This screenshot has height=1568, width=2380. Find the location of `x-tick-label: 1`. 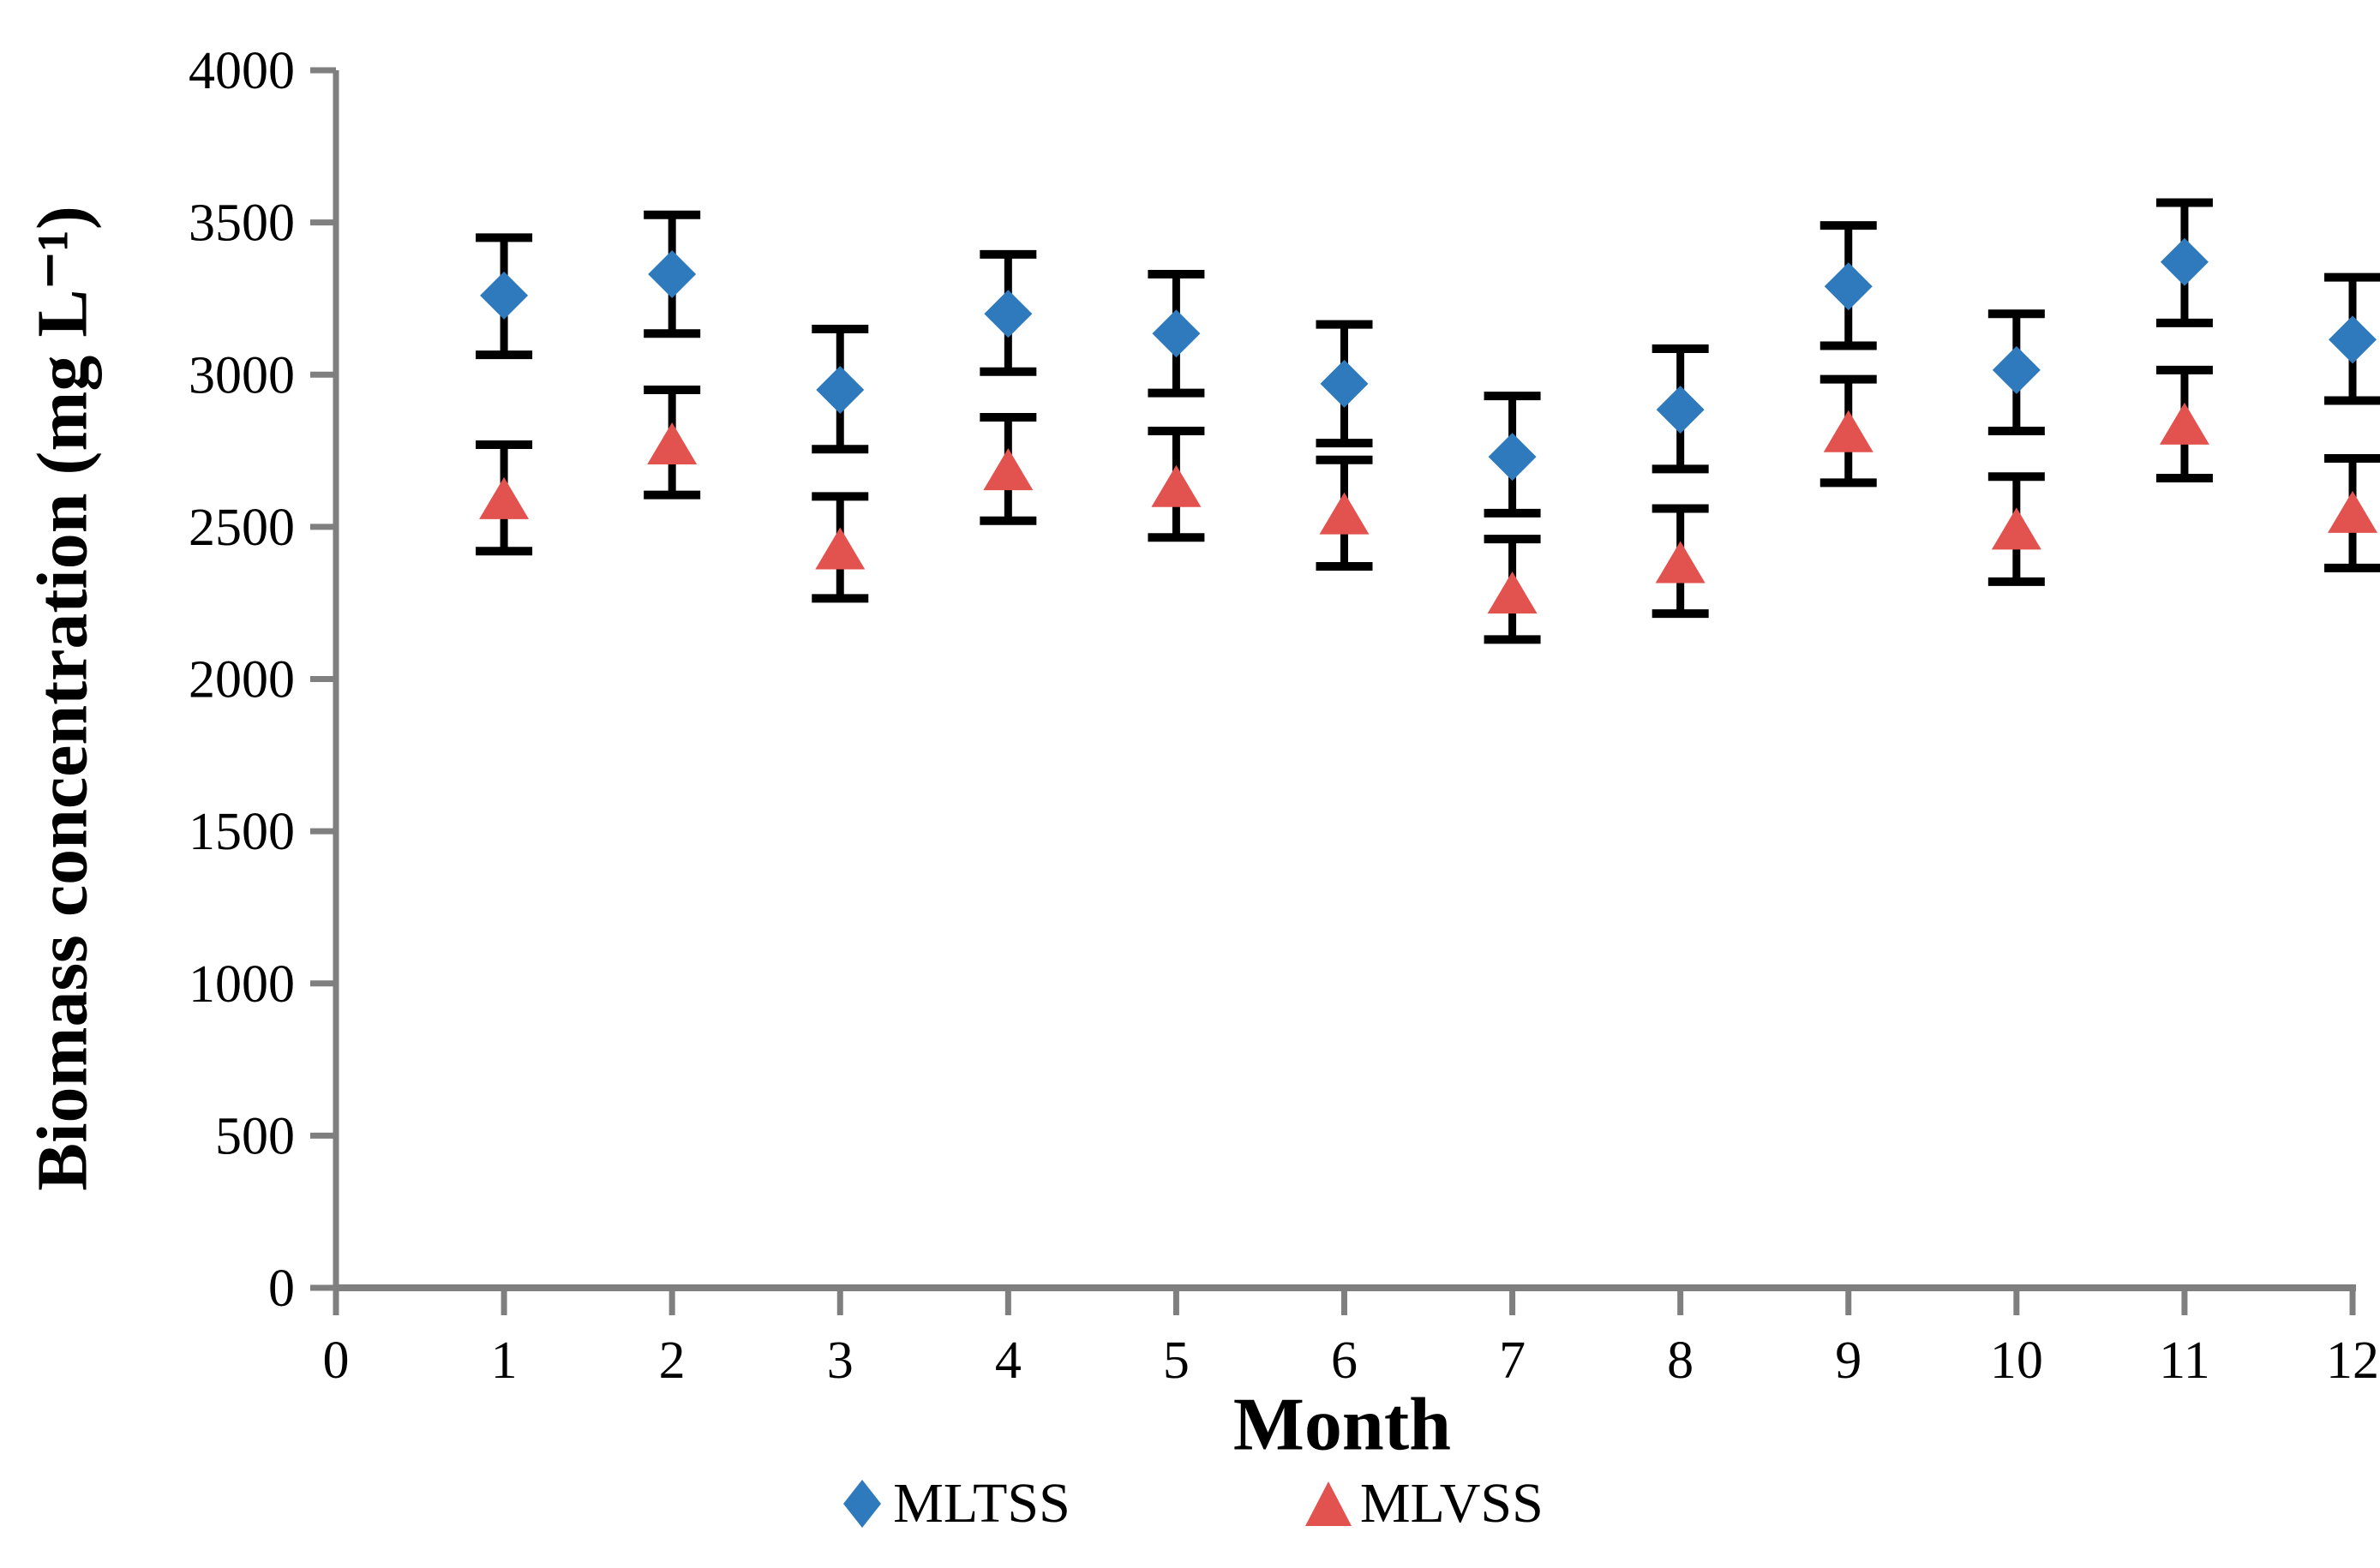

x-tick-label: 1 is located at coordinates (504, 1361).